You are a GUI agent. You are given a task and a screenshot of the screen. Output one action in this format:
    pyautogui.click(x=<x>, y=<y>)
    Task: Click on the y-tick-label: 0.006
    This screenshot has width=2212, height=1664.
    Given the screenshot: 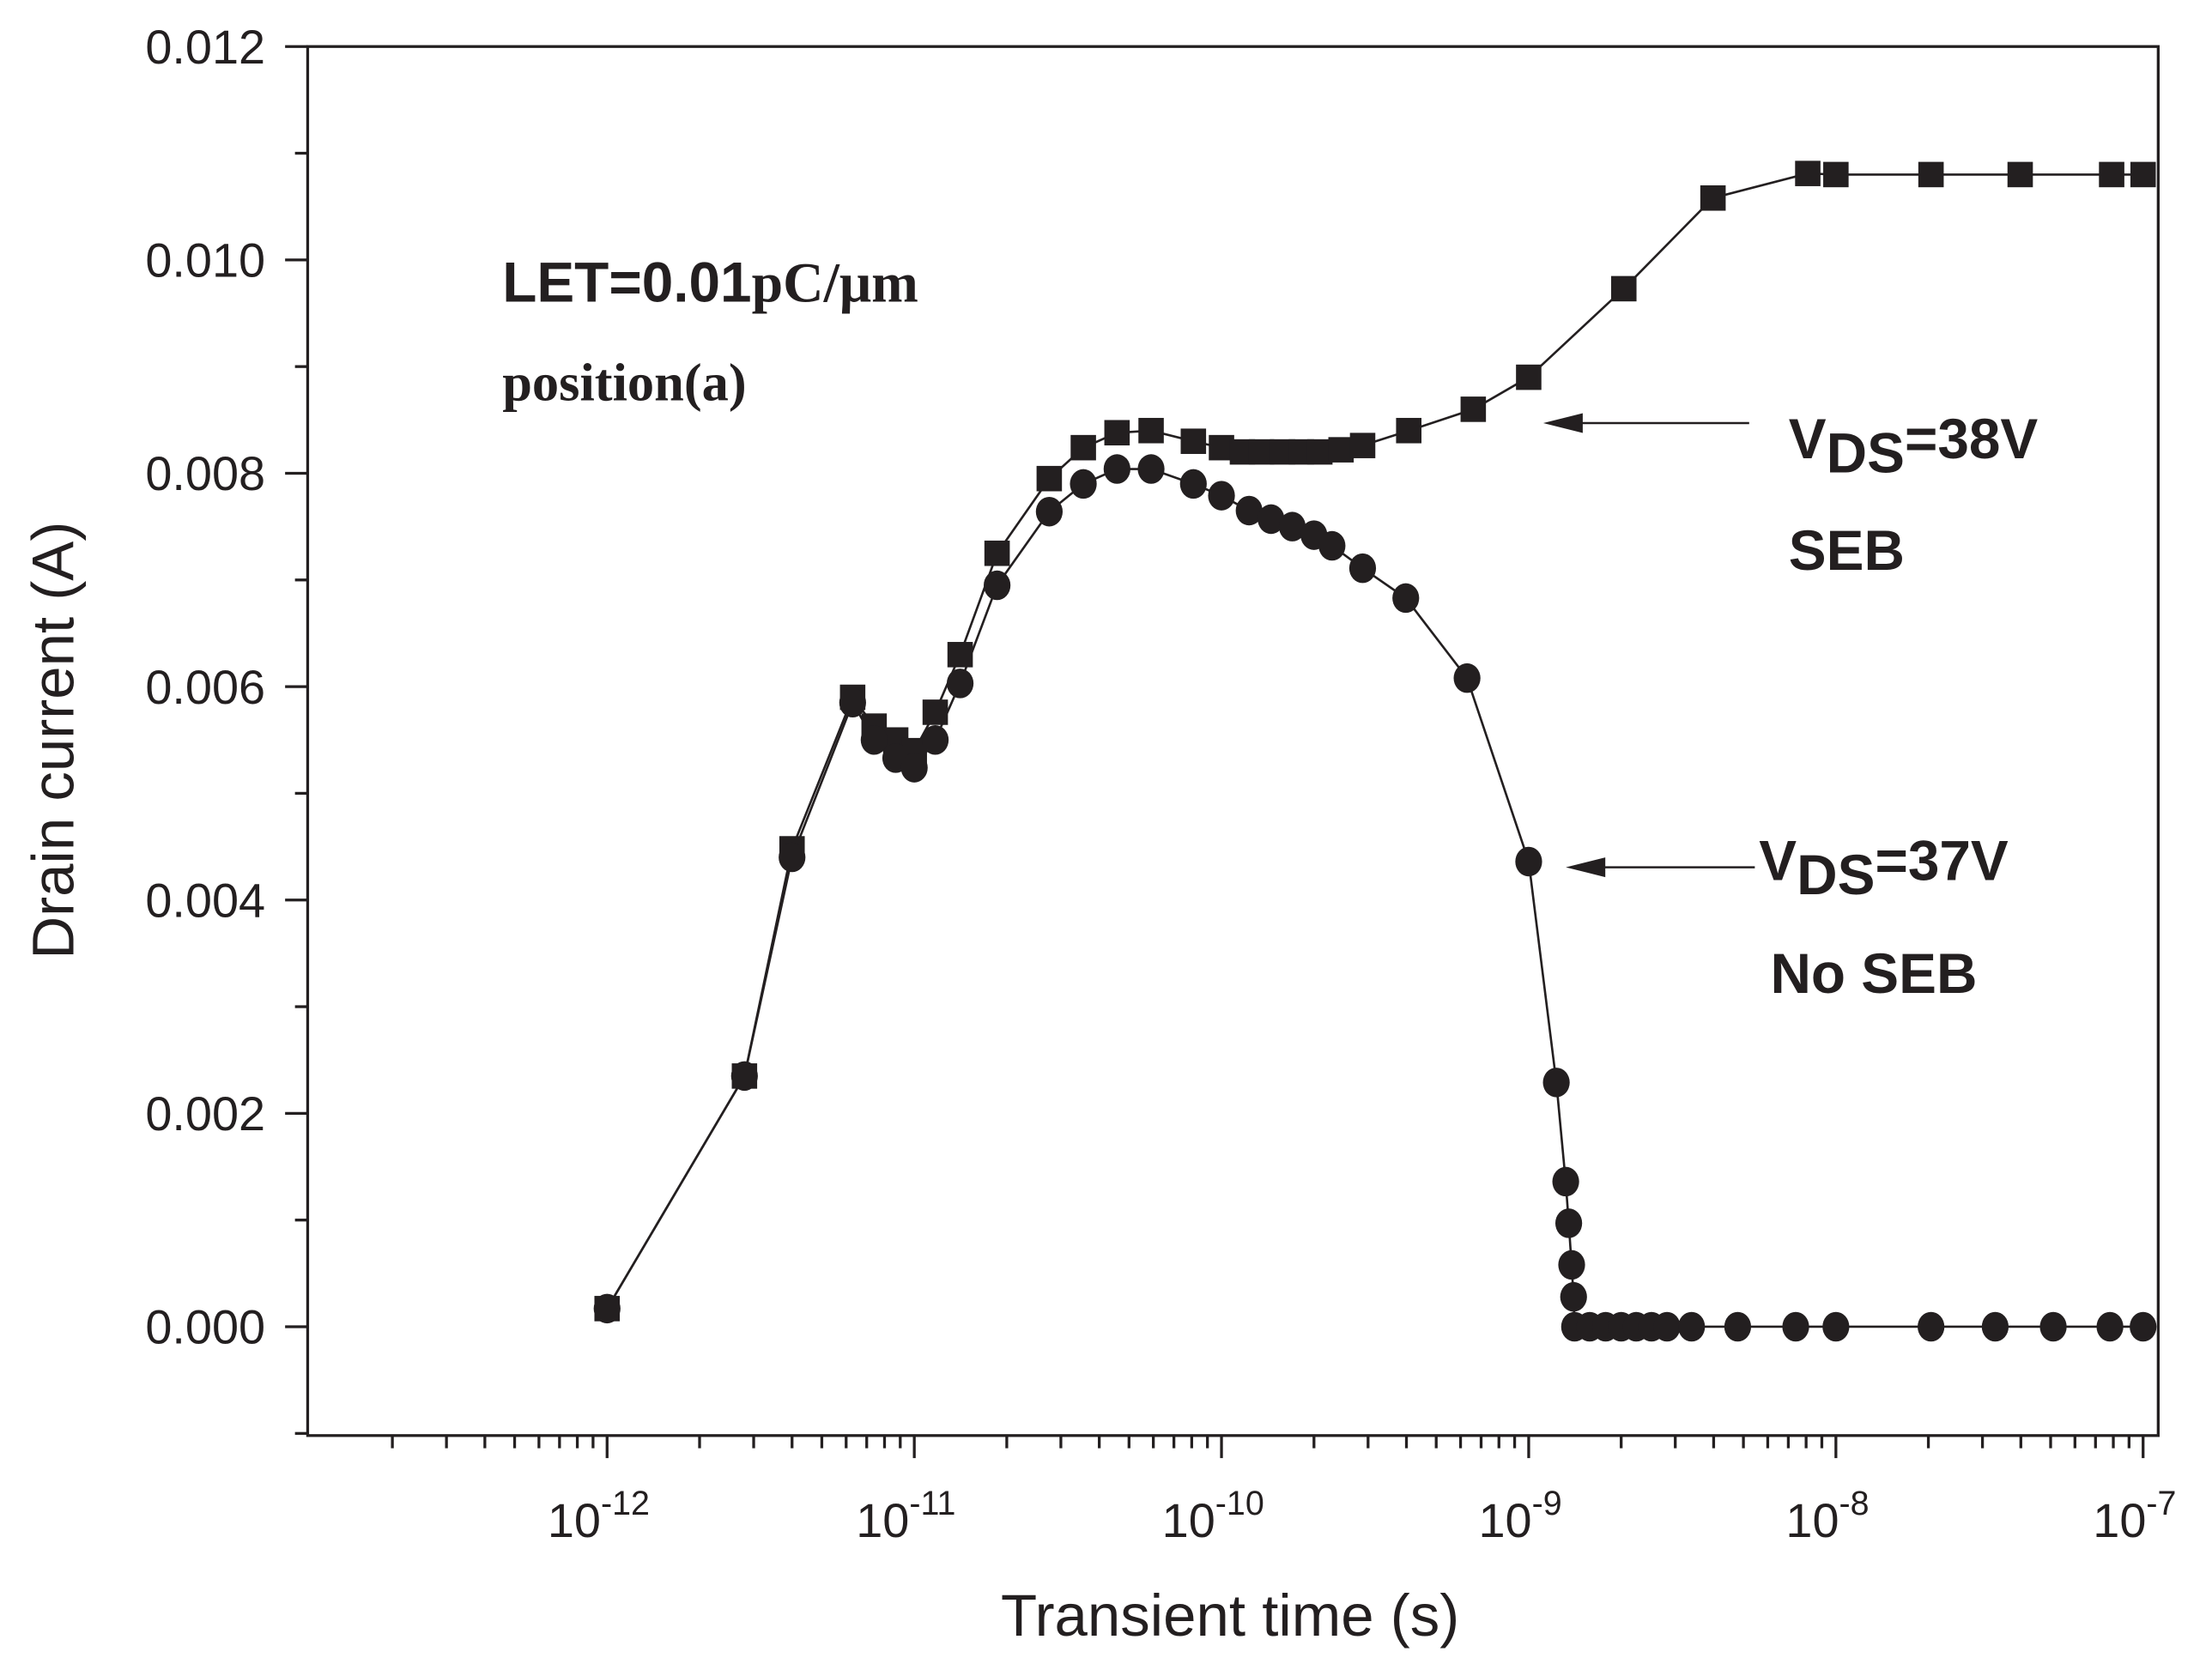 What is the action you would take?
    pyautogui.click(x=205, y=687)
    